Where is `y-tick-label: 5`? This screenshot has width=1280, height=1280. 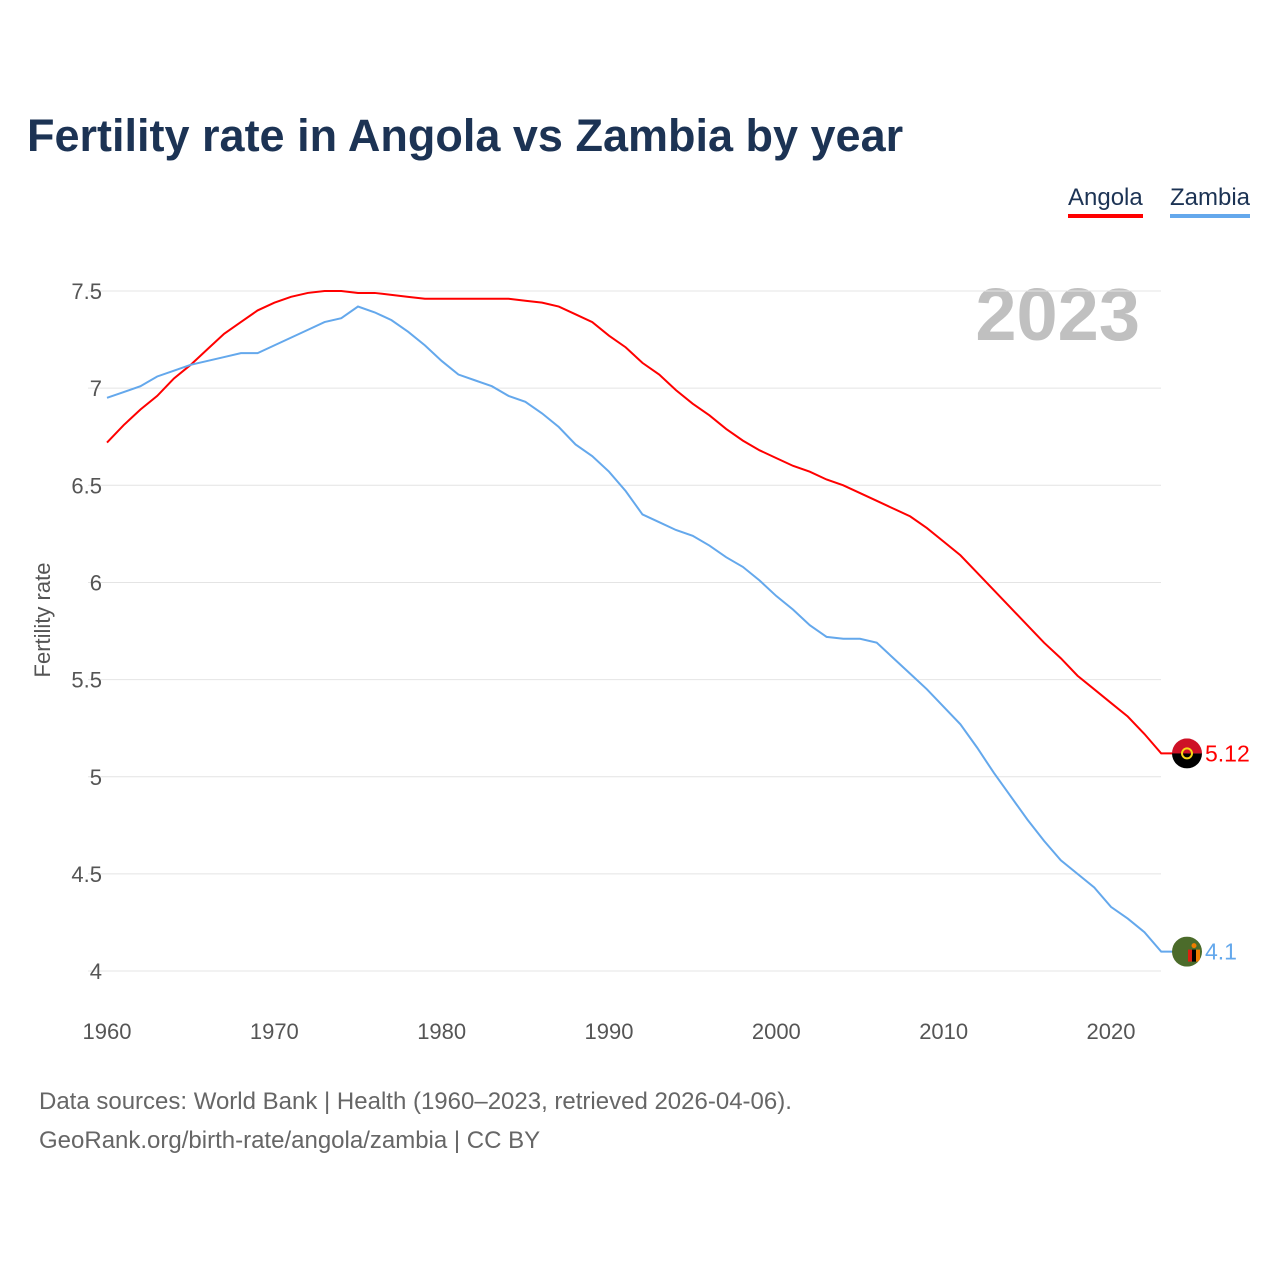
y-tick-label: 5 is located at coordinates (96, 777).